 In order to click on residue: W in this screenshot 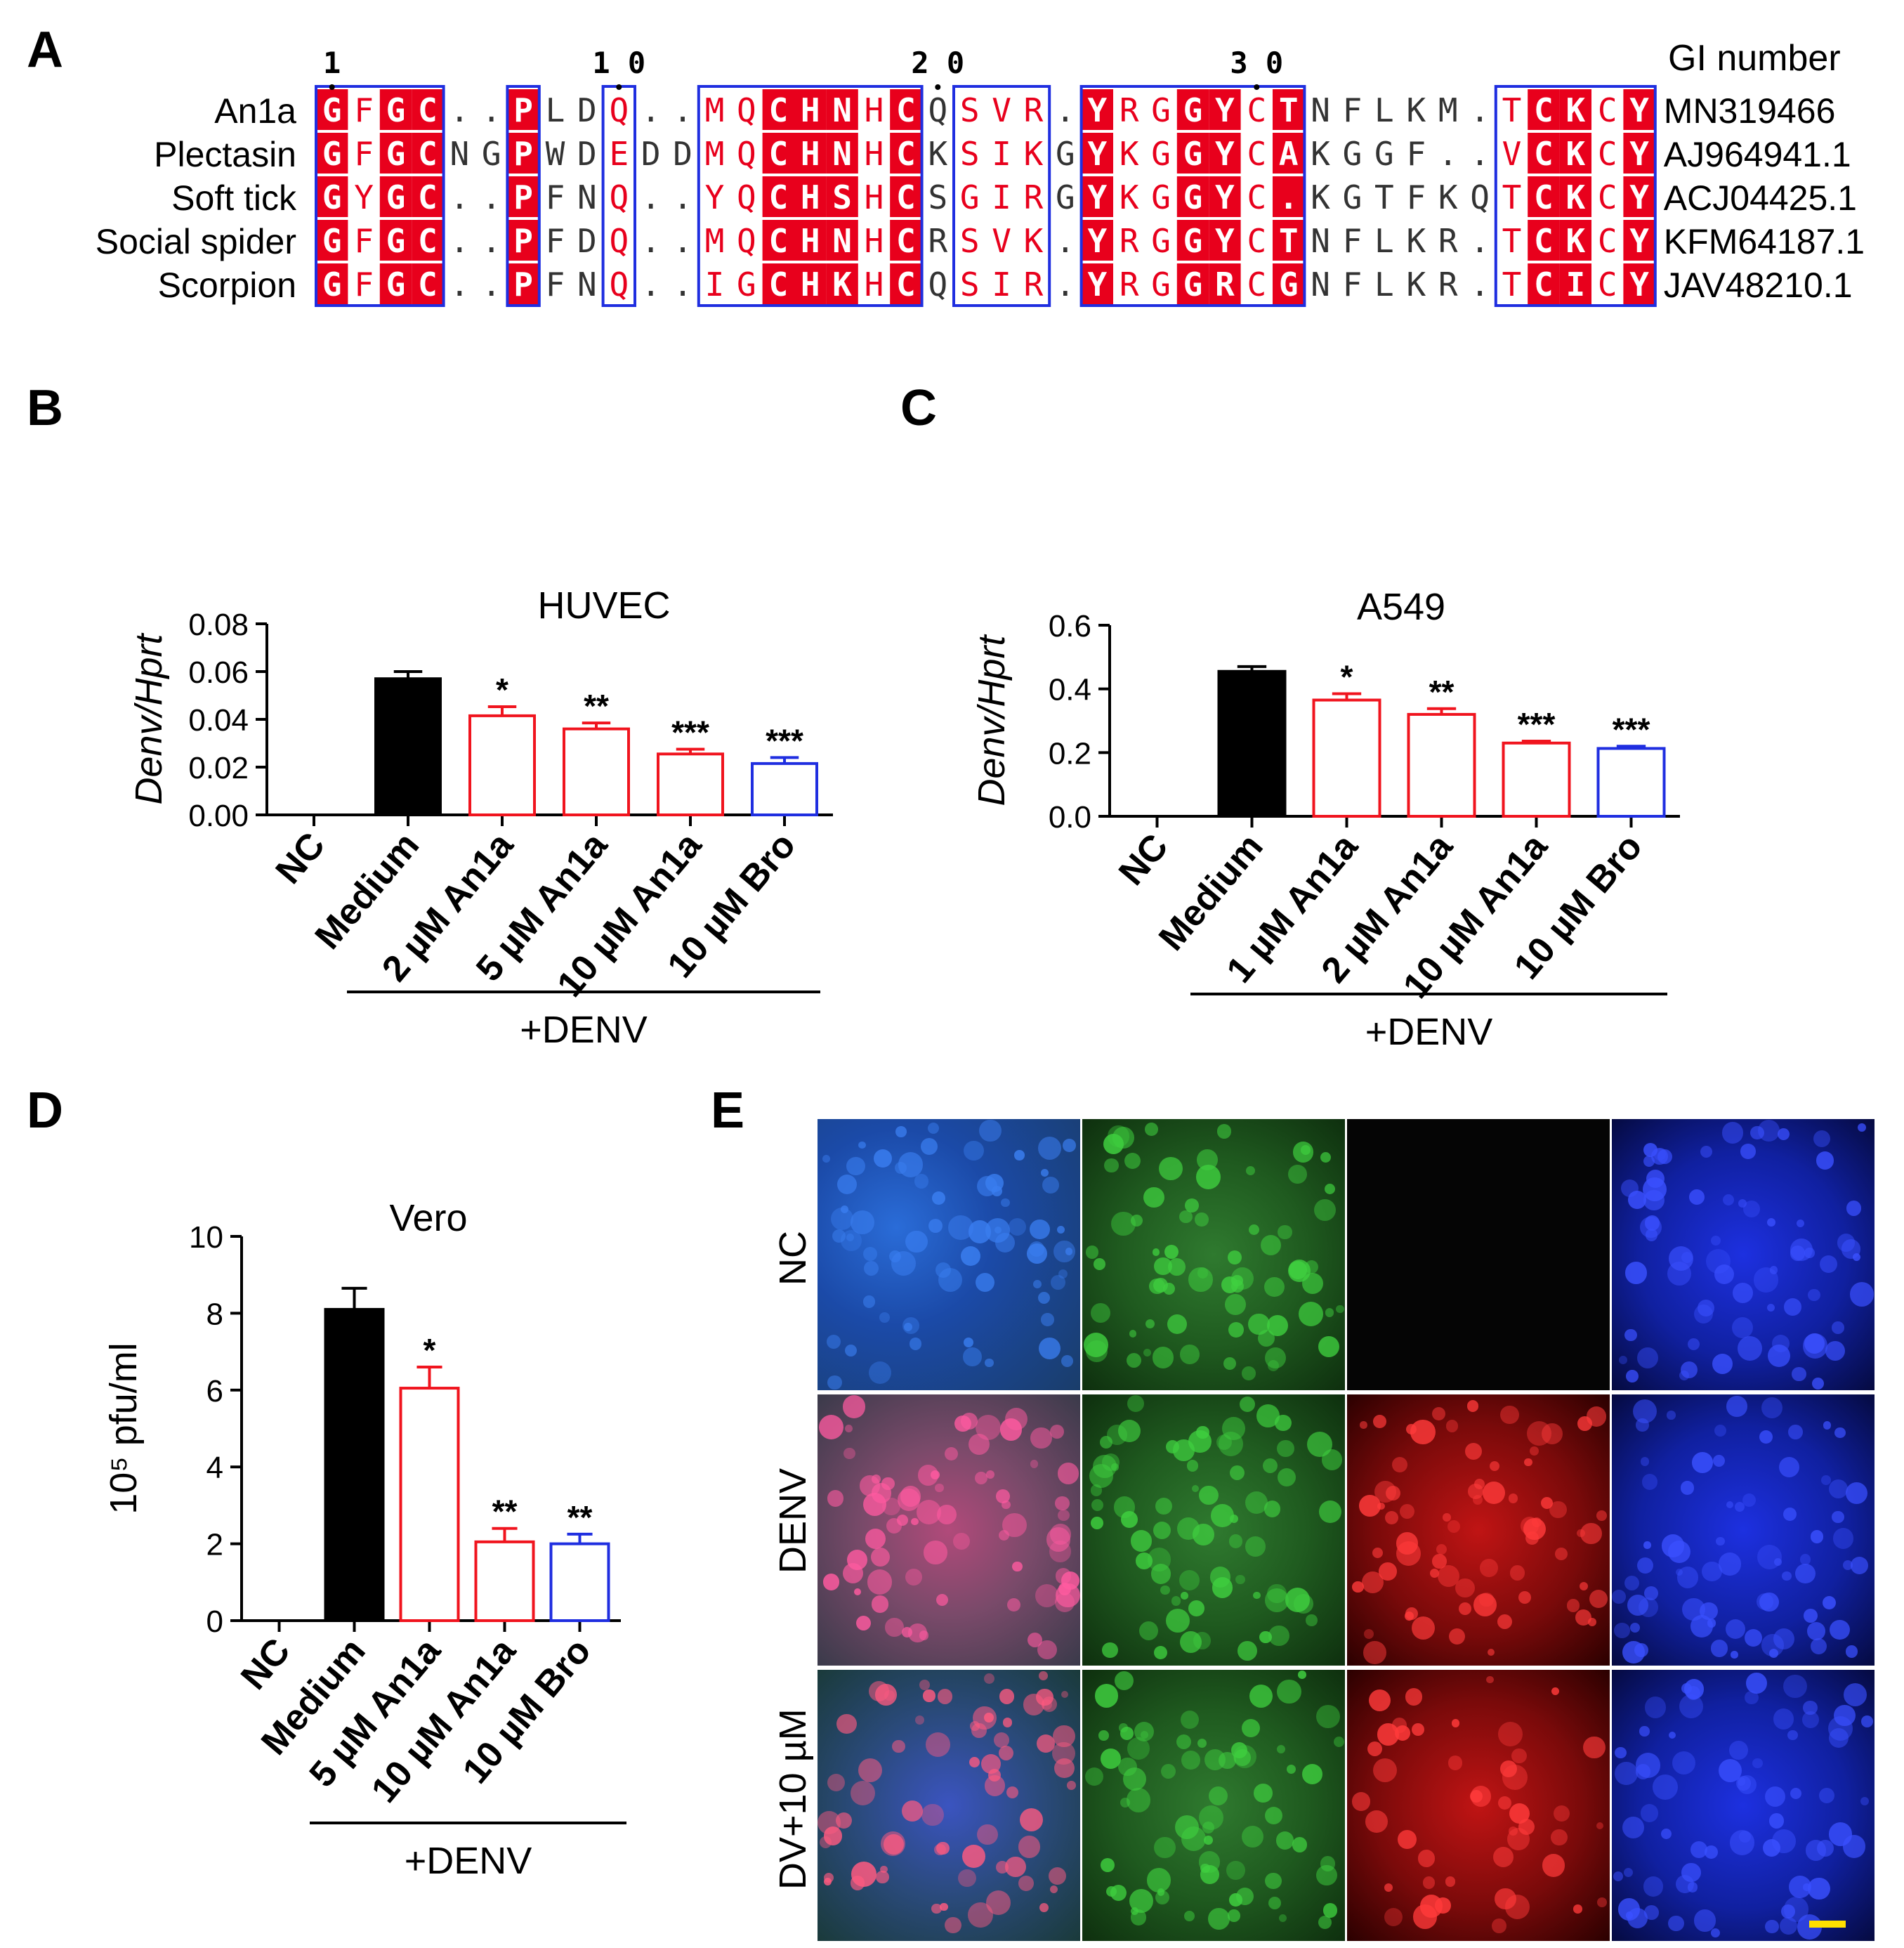, I will do `click(555, 154)`.